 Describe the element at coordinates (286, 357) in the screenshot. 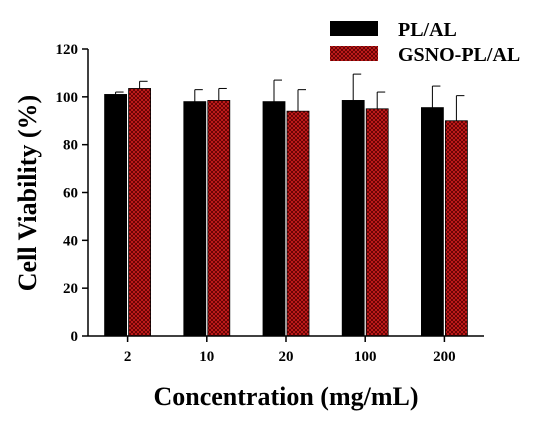

I see `x-tick-label: 20` at that location.